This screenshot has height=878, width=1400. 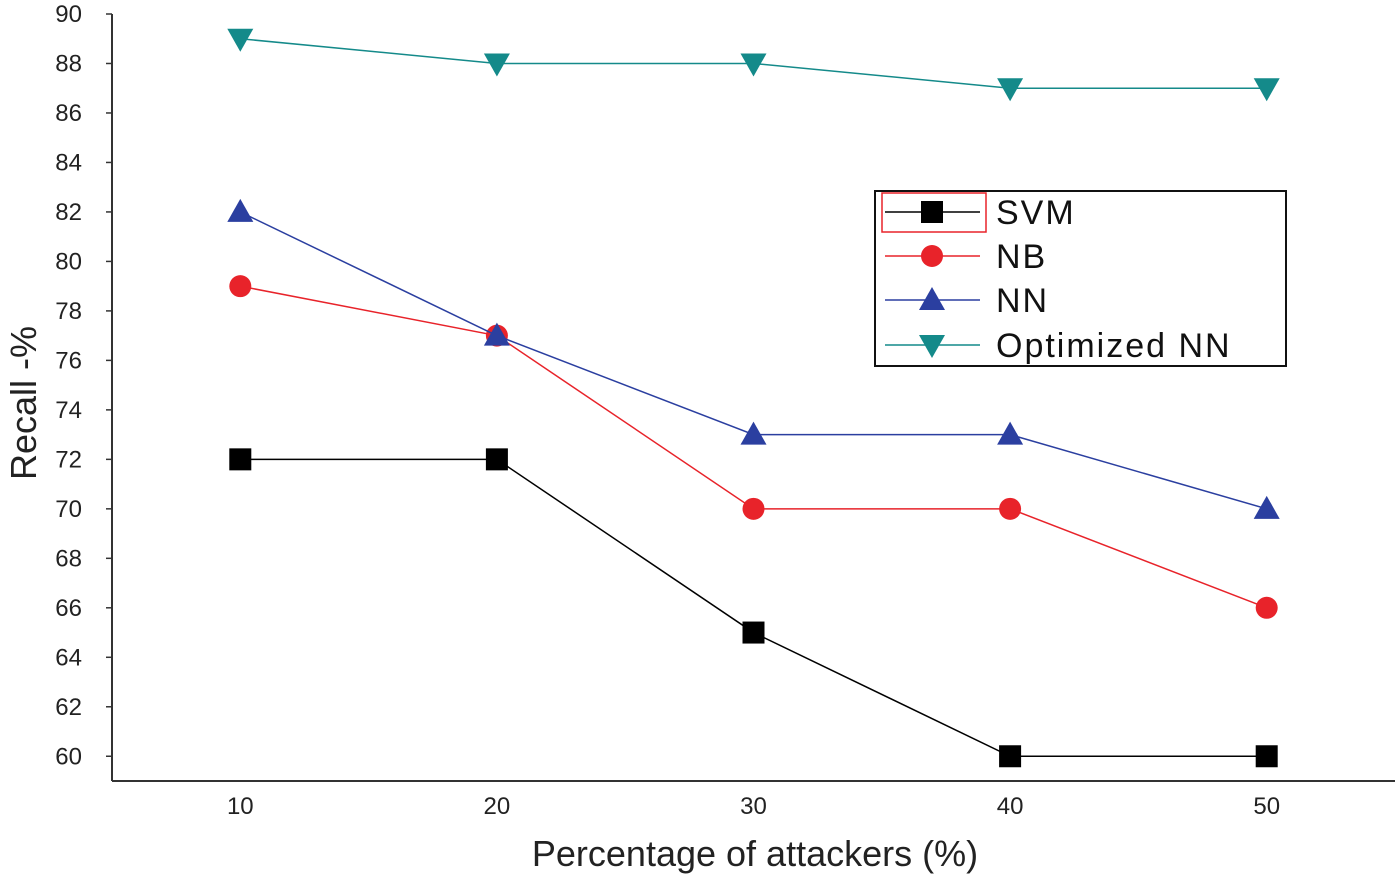 What do you see at coordinates (932, 346) in the screenshot?
I see `legend-marker-optimized-nn` at bounding box center [932, 346].